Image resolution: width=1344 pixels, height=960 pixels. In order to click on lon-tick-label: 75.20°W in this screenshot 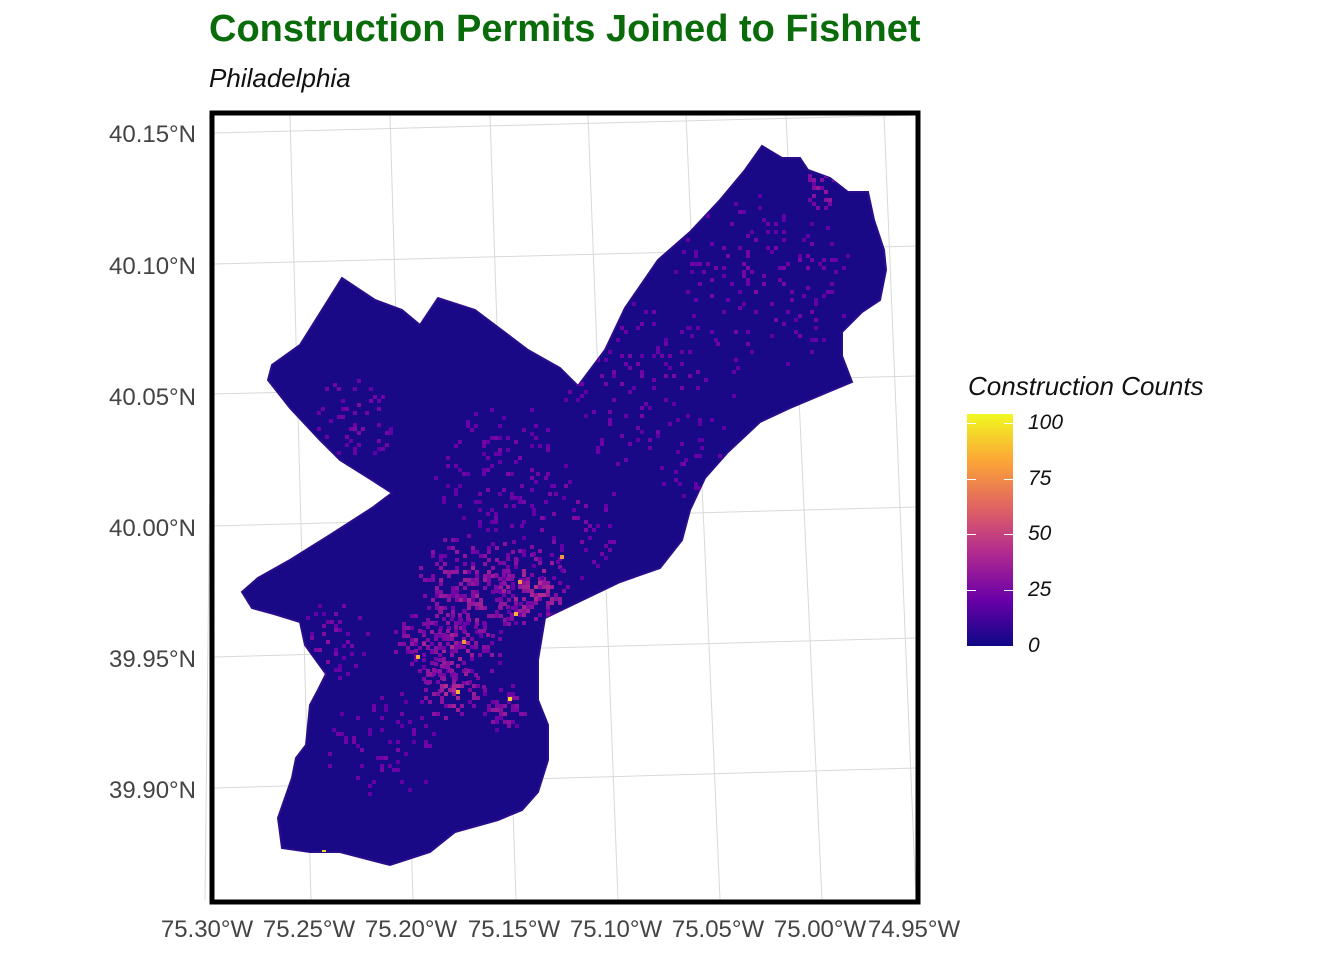, I will do `click(411, 929)`.